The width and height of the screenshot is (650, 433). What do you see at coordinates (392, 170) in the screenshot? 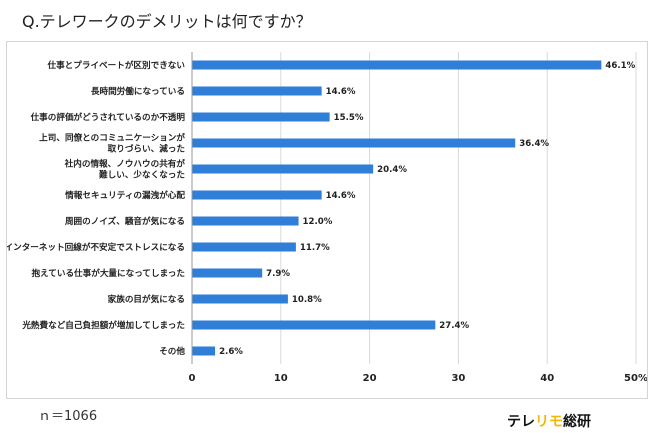
I see `data-label: 20.4%` at bounding box center [392, 170].